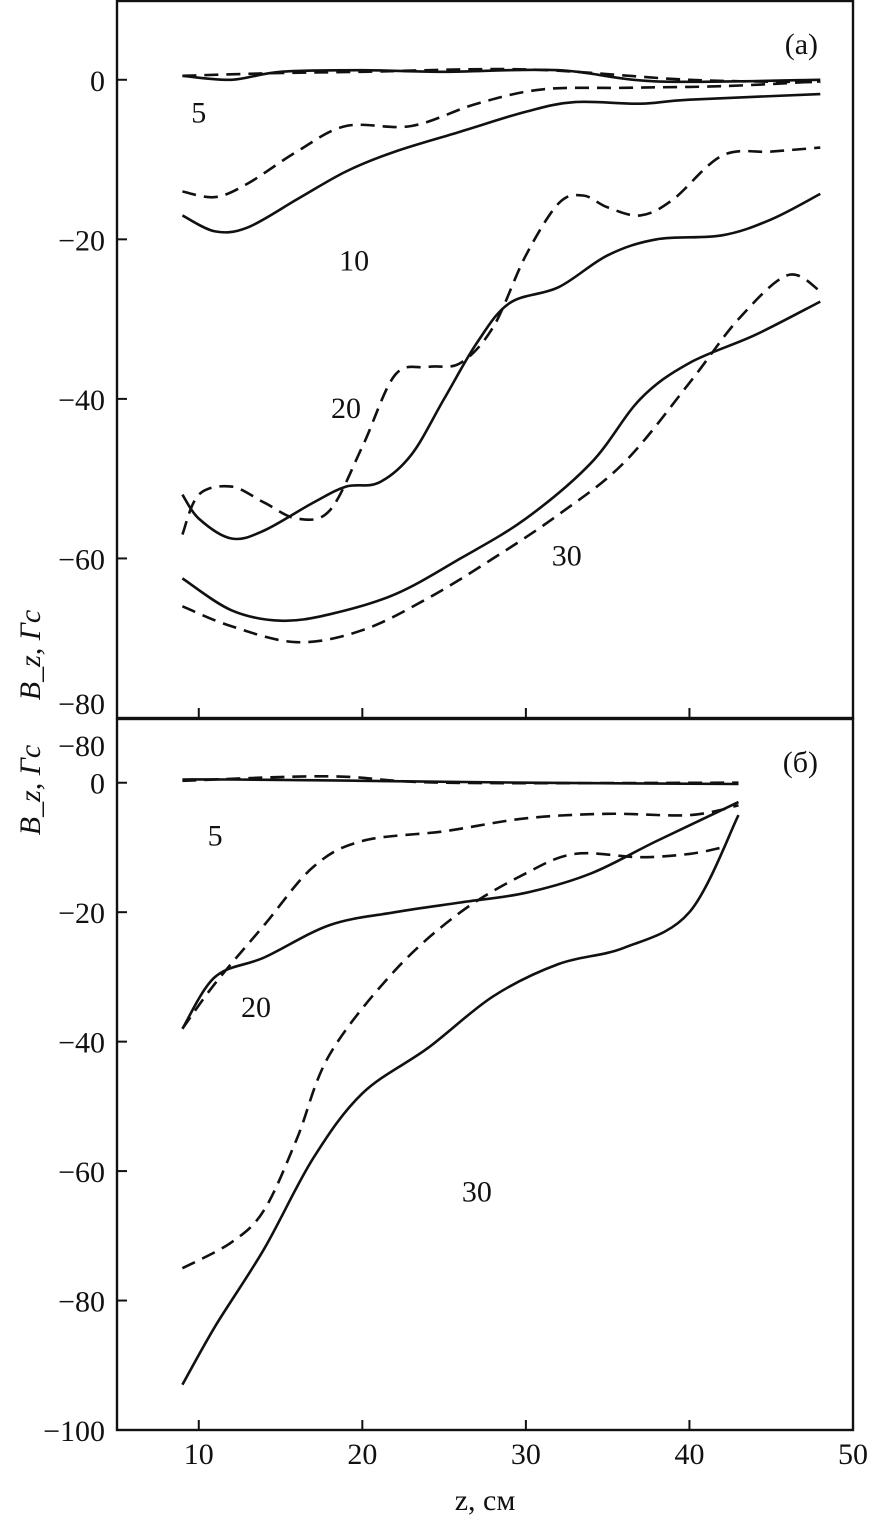 Image resolution: width=873 pixels, height=1522 pixels. I want to click on curve-label: 10, so click(354, 260).